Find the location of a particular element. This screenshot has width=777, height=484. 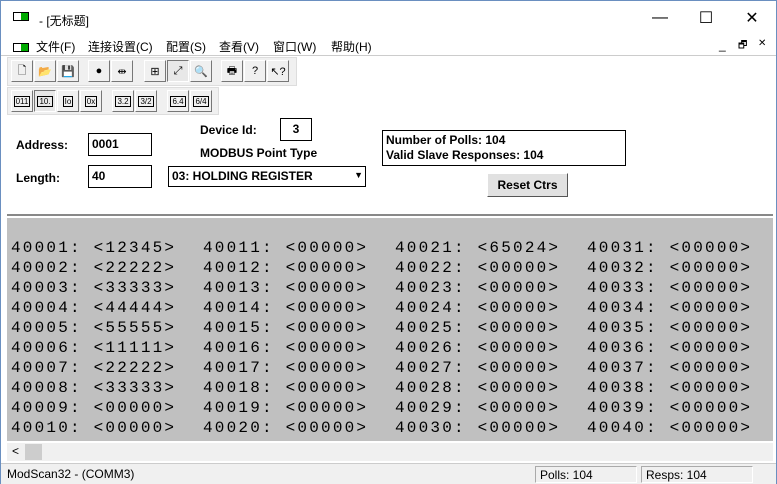

format-button-4: 3.2 is located at coordinates (123, 101).